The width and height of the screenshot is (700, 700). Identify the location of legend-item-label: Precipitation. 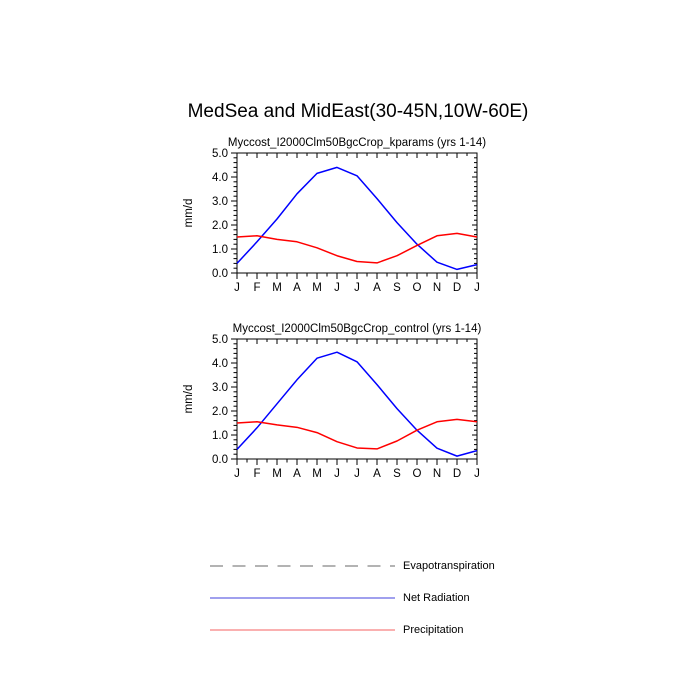
(433, 630).